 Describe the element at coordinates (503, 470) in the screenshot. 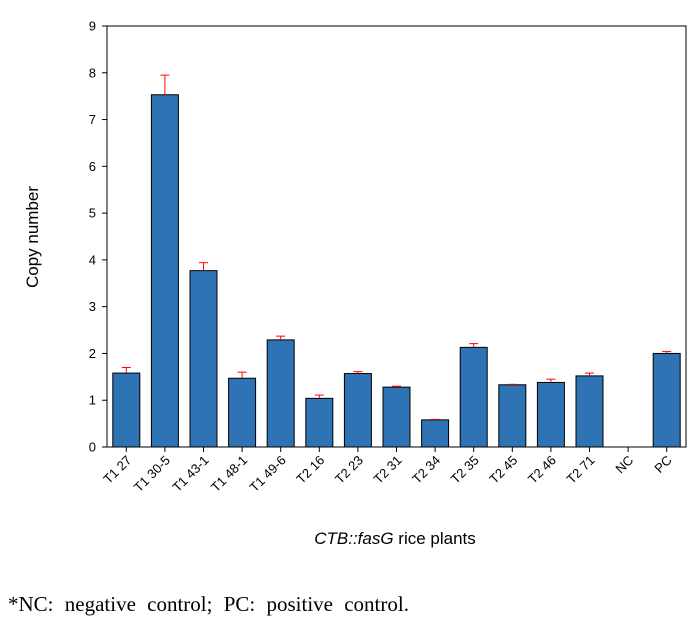

I see `x-tick-label: T2 45` at that location.